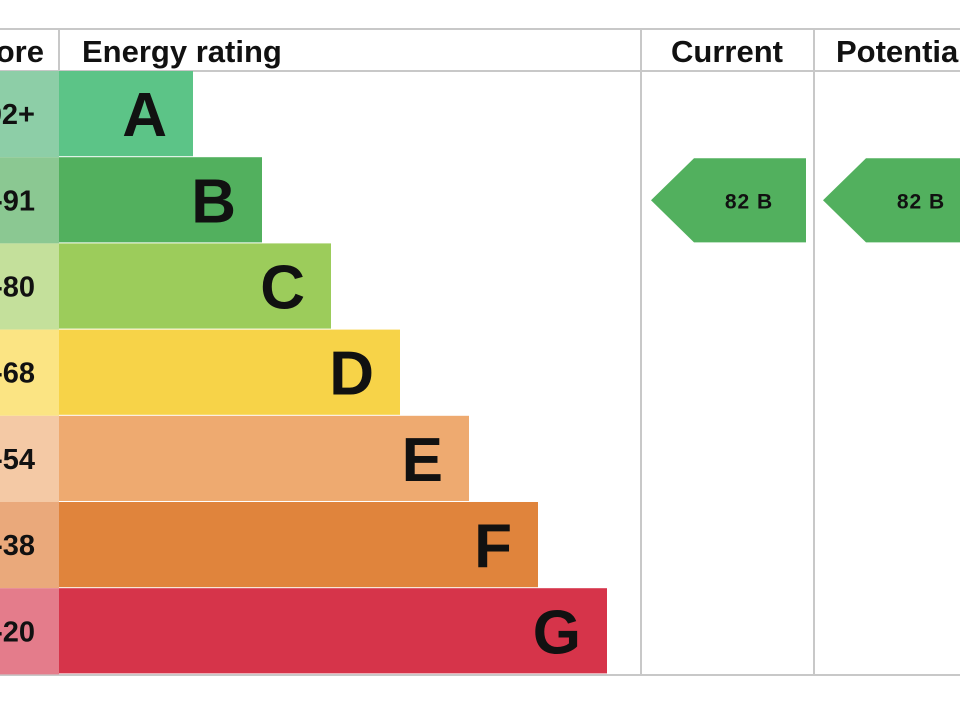  What do you see at coordinates (921, 201) in the screenshot?
I see `potential-rating-label: 82 B` at bounding box center [921, 201].